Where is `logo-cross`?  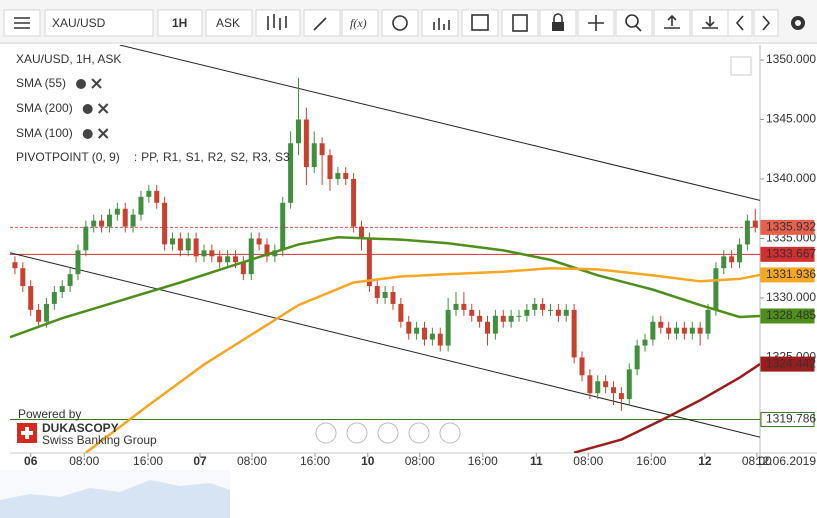
logo-cross is located at coordinates (27, 433).